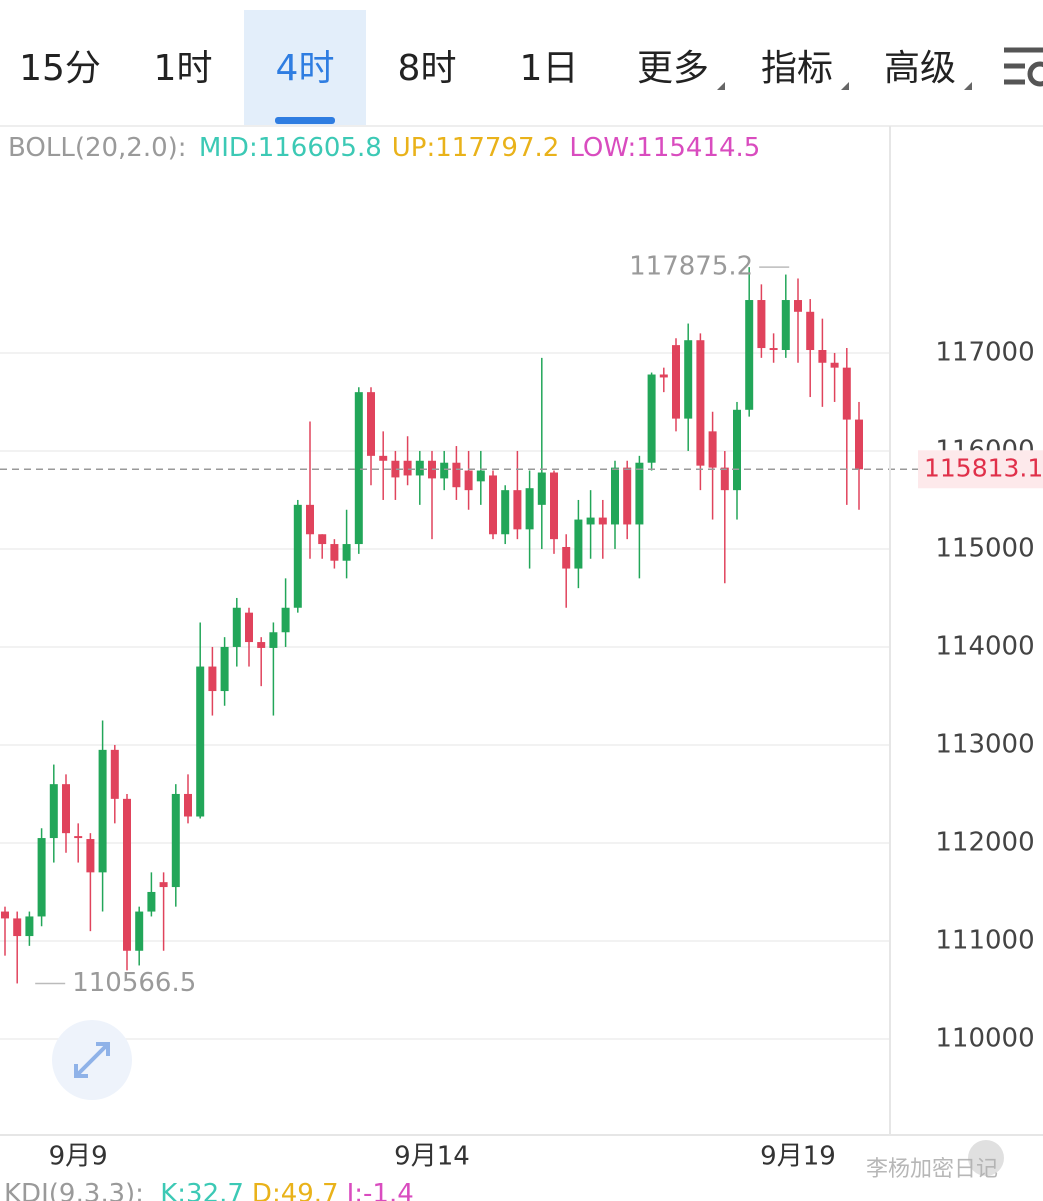 Image resolution: width=1043 pixels, height=1201 pixels. Describe the element at coordinates (984, 940) in the screenshot. I see `y-tick-label: 111000` at that location.